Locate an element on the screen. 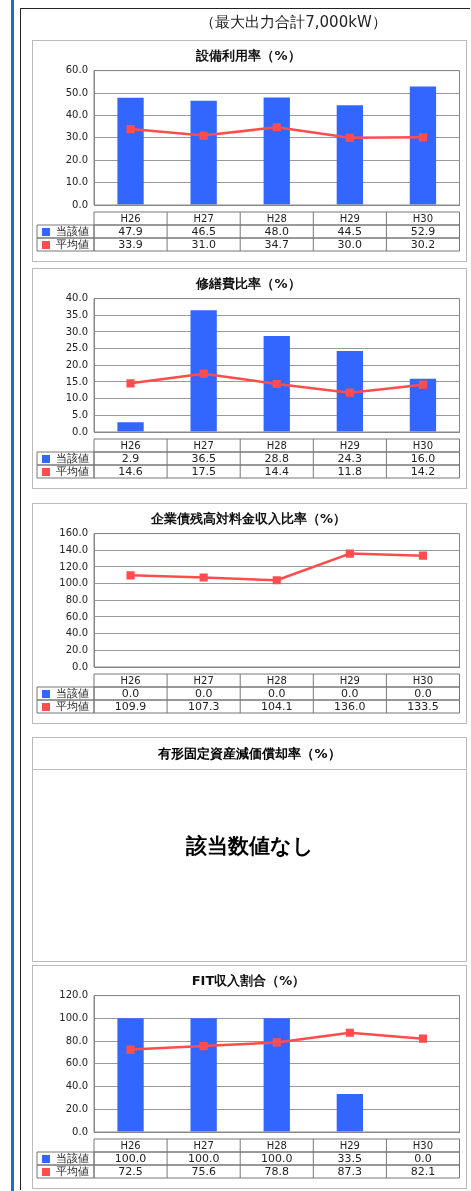 The image size is (471, 1191). y-tick-label: 40.0 is located at coordinates (76, 633).